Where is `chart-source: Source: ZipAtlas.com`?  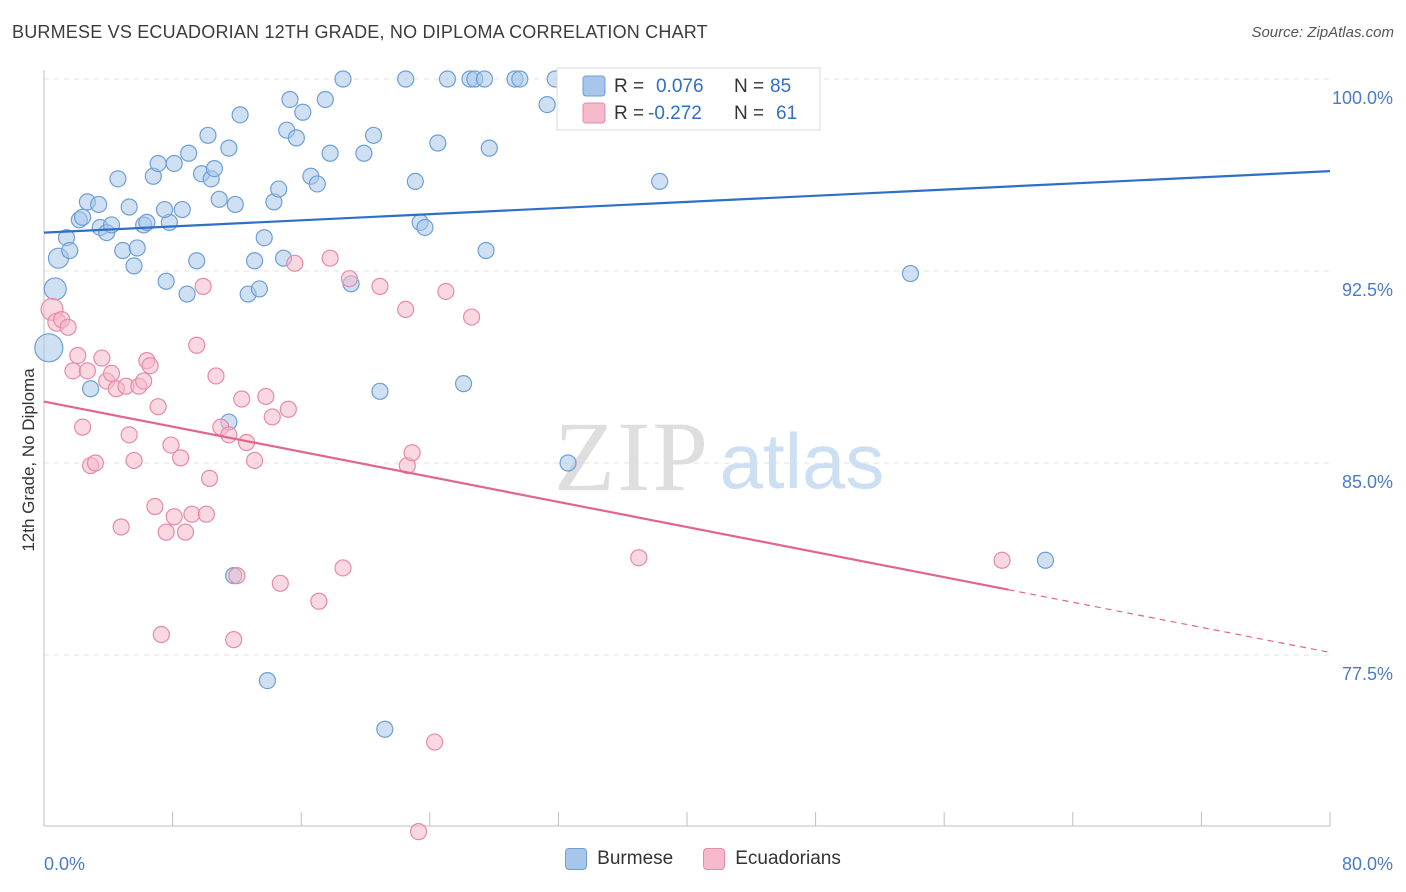
chart-source: Source: ZipAtlas.com is located at coordinates (1322, 32).